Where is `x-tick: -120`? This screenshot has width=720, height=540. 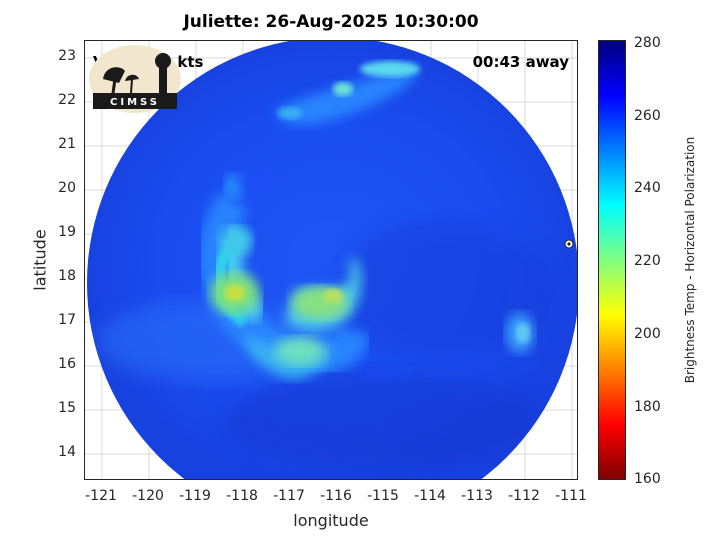
x-tick: -120 is located at coordinates (148, 496).